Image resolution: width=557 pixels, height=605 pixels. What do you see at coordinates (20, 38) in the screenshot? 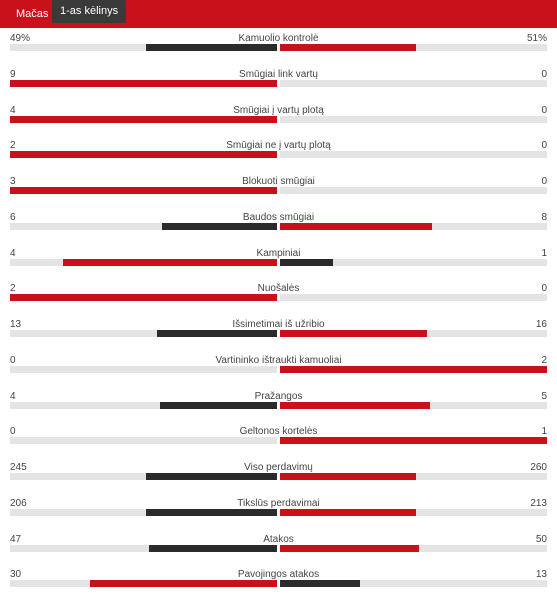
I see `stat-left-value: 49%` at bounding box center [20, 38].